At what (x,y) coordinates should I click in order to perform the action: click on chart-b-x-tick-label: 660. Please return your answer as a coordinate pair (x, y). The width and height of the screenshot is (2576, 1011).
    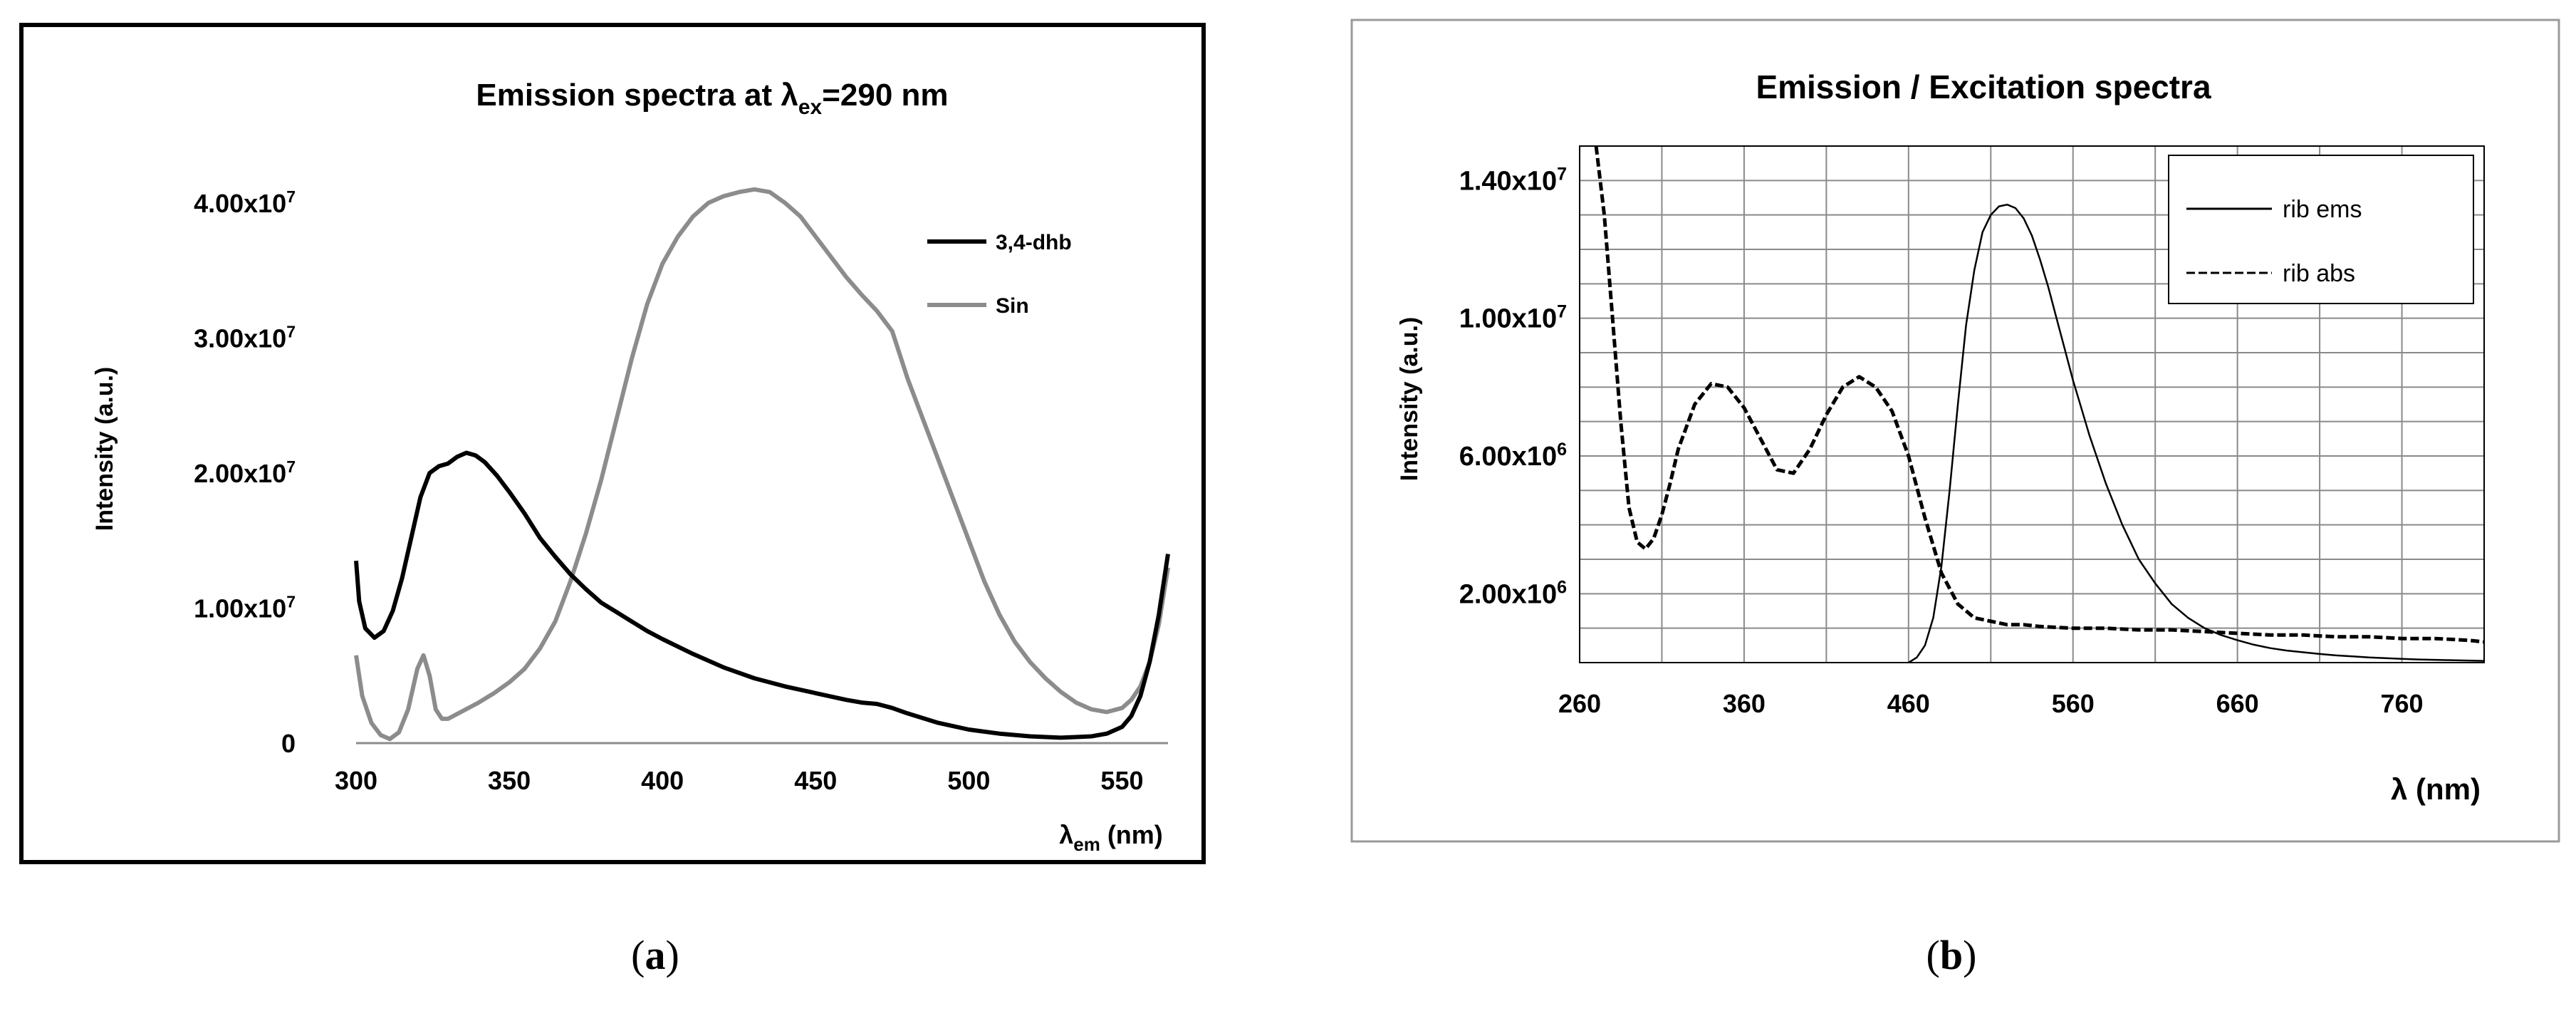
    Looking at the image, I should click on (2237, 703).